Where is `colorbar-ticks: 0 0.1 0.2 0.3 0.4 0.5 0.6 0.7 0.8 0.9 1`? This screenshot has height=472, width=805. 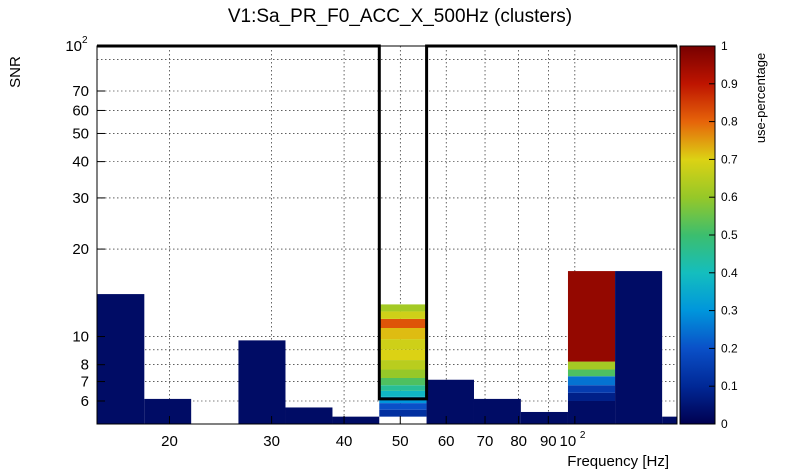
colorbar-ticks: 0 0.1 0.2 0.3 0.4 0.5 0.6 0.7 0.8 0.9 1 is located at coordinates (723, 235).